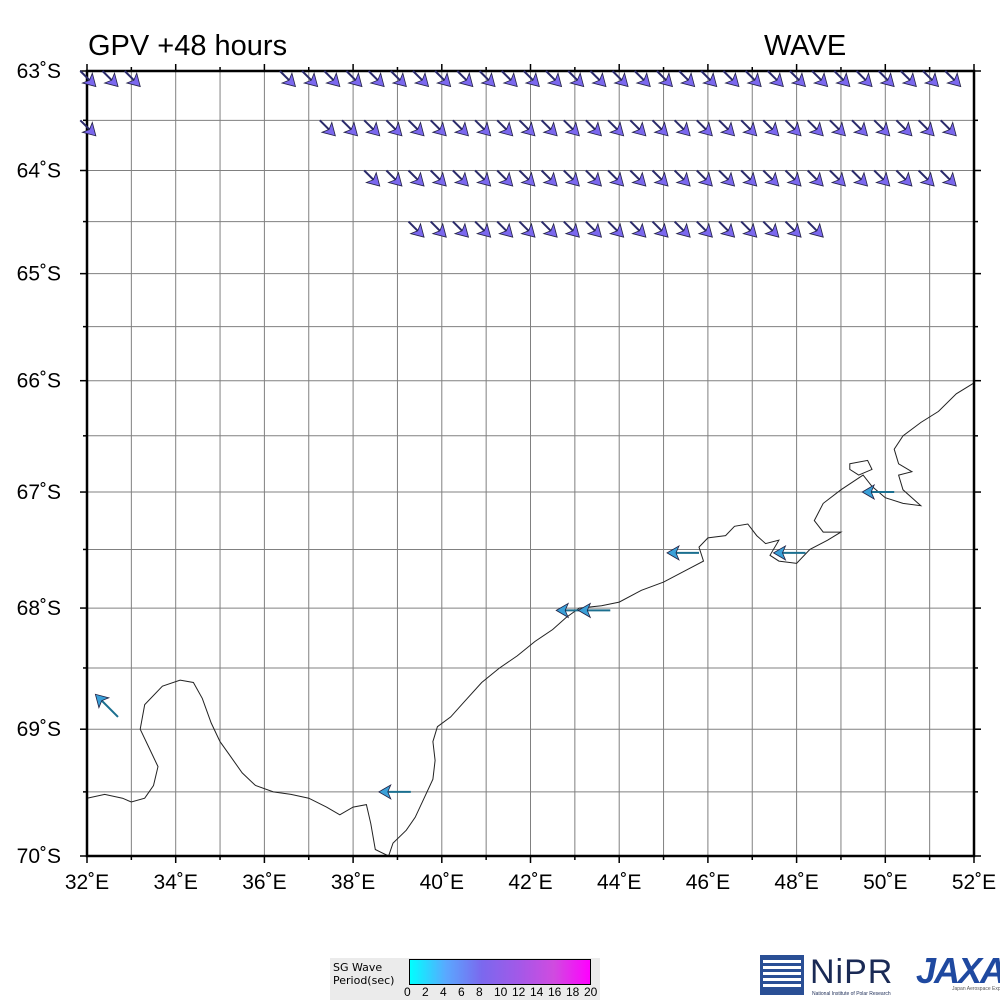 This screenshot has width=1000, height=1000. I want to click on lat-label: 70˚S, so click(39, 856).